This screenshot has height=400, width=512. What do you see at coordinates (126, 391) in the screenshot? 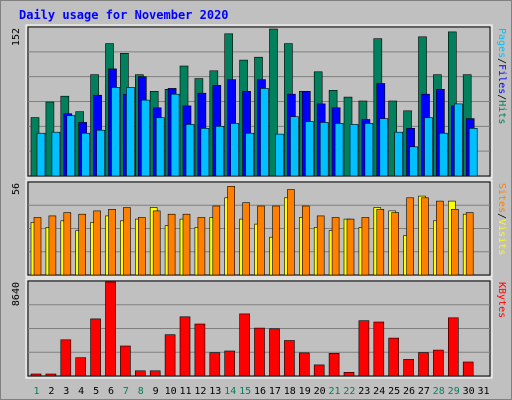
I see `x-tick-label-day-7: 7` at bounding box center [126, 391].